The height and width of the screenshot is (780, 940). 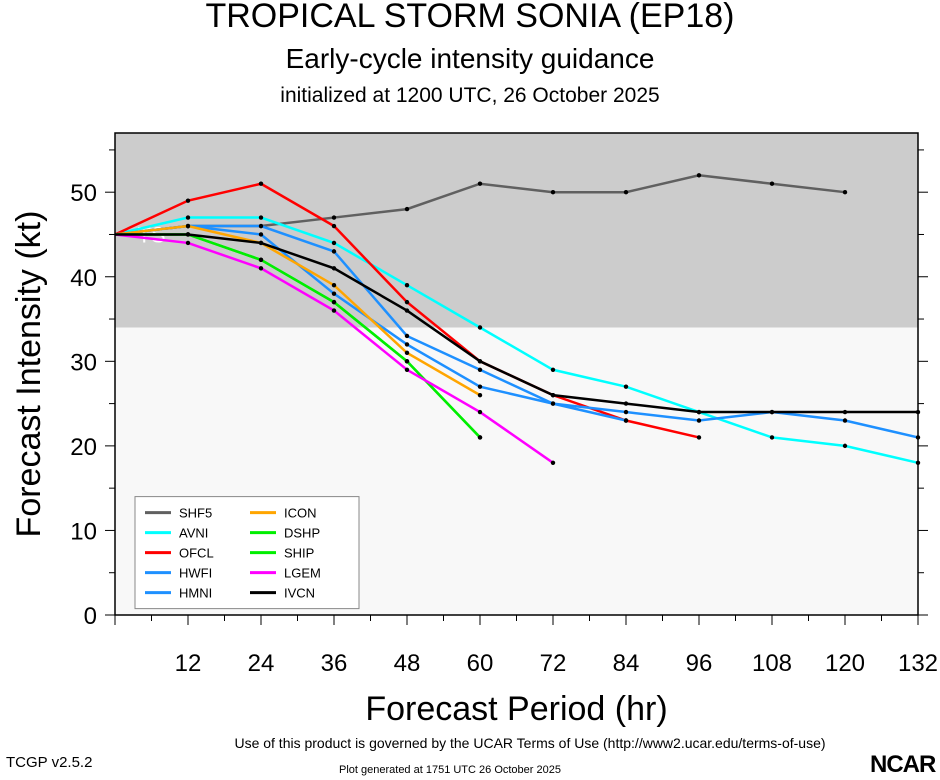 What do you see at coordinates (299, 553) in the screenshot?
I see `series-label-ship: SHIP` at bounding box center [299, 553].